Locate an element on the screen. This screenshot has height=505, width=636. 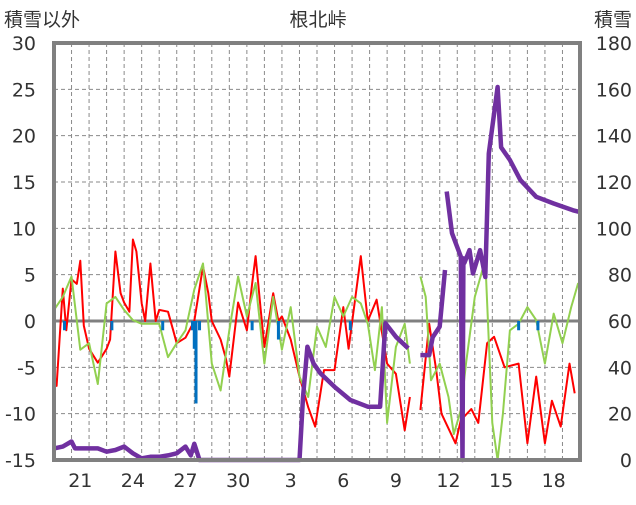
right-tick-label: 120 is located at coordinates (614, 183).